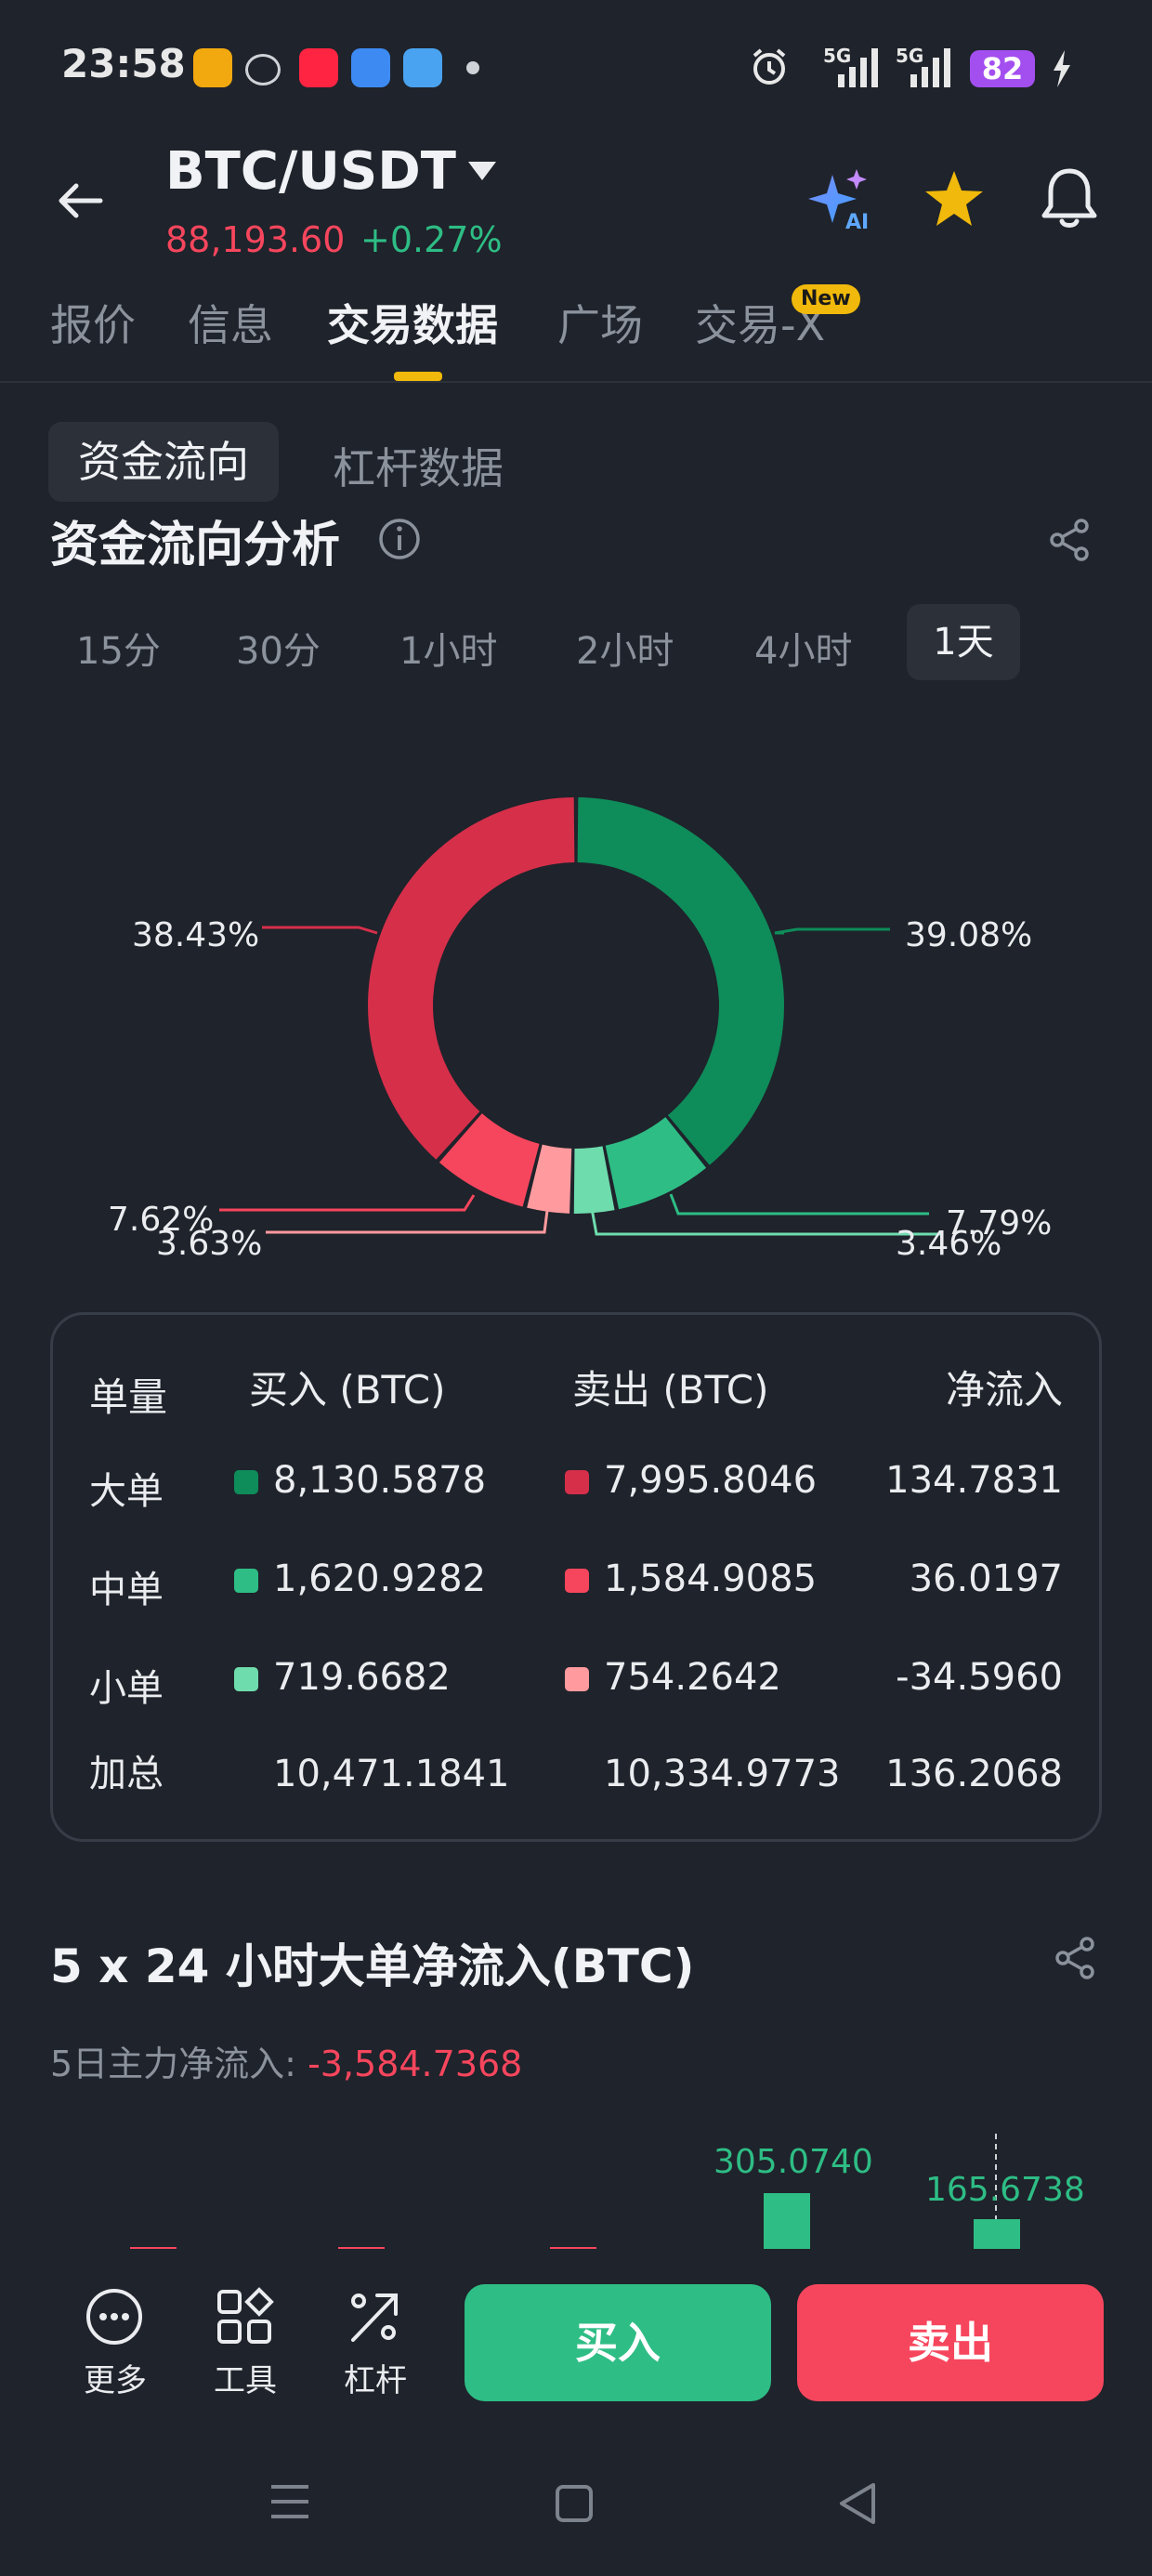 The width and height of the screenshot is (1152, 2576). Describe the element at coordinates (857, 222) in the screenshot. I see `svg-text: AI` at that location.